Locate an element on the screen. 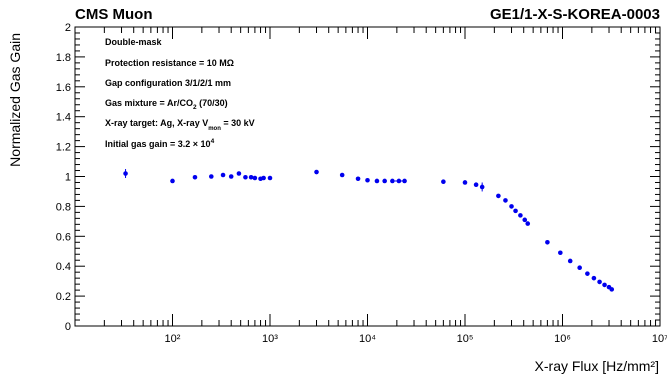 The image size is (667, 376). annotation-line-5-tail: = 30 kV is located at coordinates (238, 123).